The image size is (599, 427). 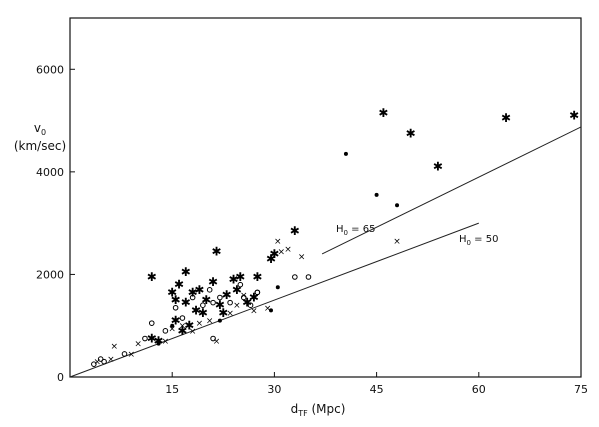 I want to click on y-axis-title: v0, so click(x=40, y=129).